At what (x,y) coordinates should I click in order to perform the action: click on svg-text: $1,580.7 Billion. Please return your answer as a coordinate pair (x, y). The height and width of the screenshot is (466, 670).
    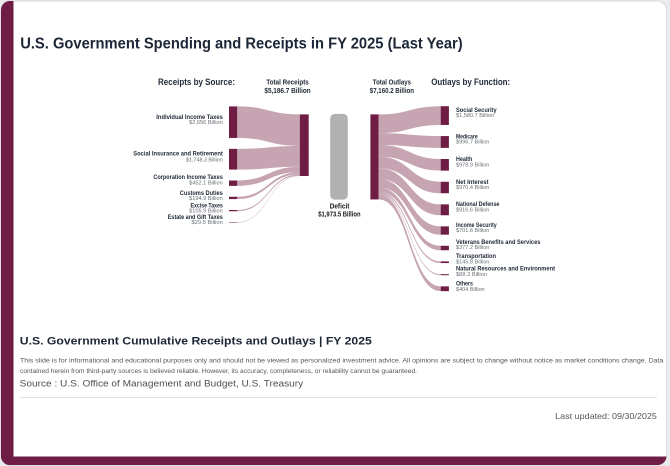
    Looking at the image, I should click on (475, 116).